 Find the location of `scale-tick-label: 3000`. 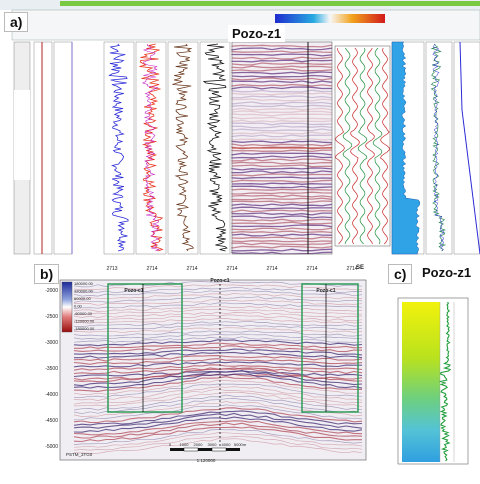

scale-tick-label: 3000 is located at coordinates (213, 444).